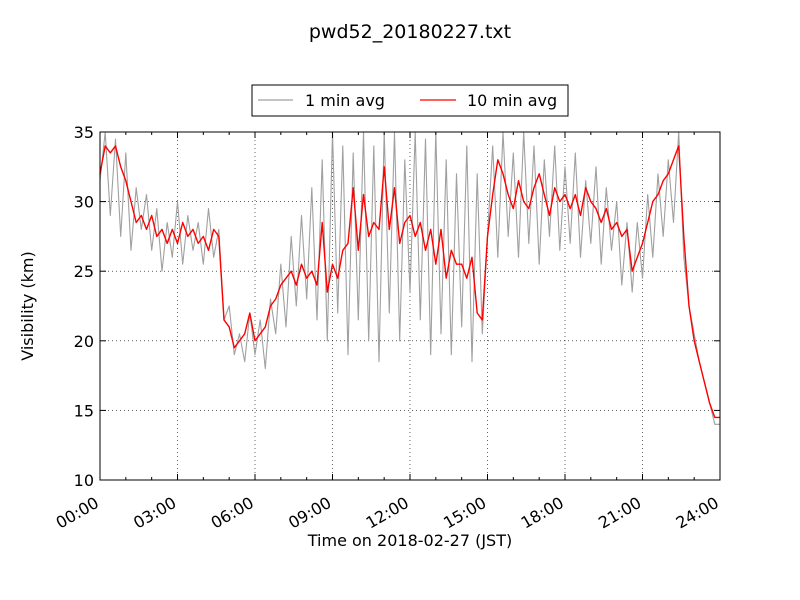 The height and width of the screenshot is (600, 800). What do you see at coordinates (84, 480) in the screenshot?
I see `y-tick-label: 10` at bounding box center [84, 480].